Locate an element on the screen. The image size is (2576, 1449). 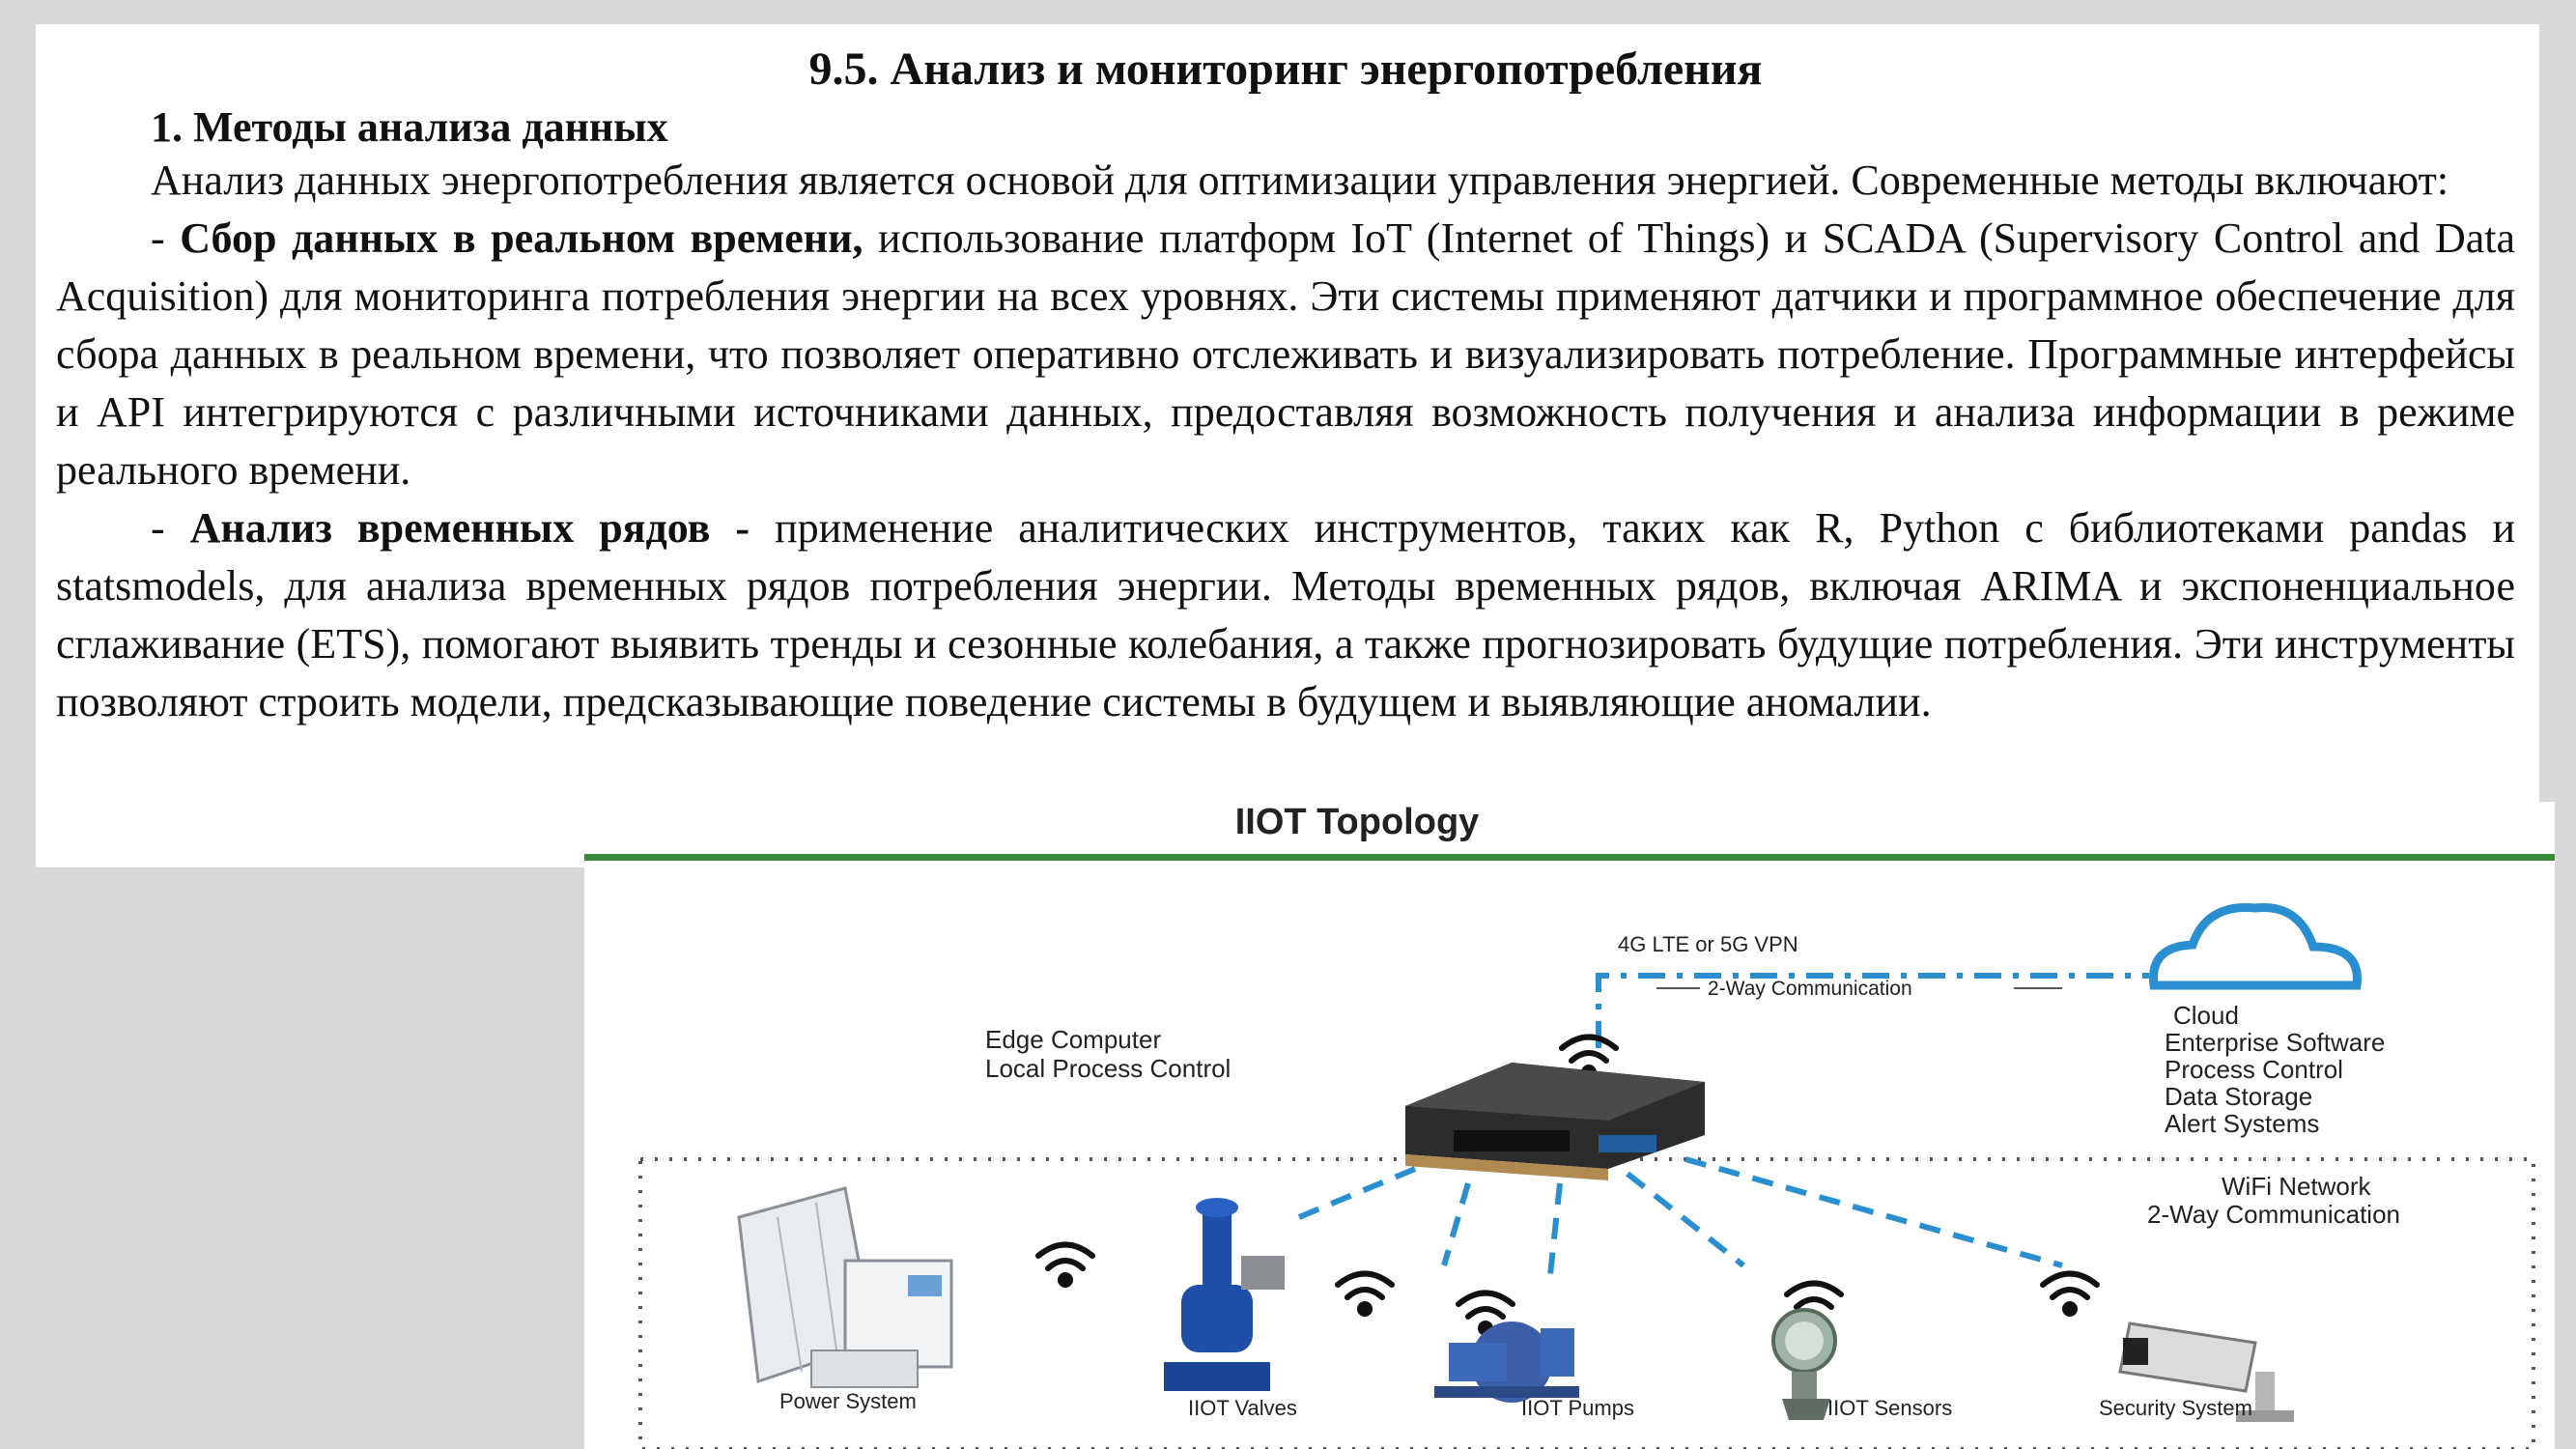
iiot-pump-icon is located at coordinates (1506, 1362).